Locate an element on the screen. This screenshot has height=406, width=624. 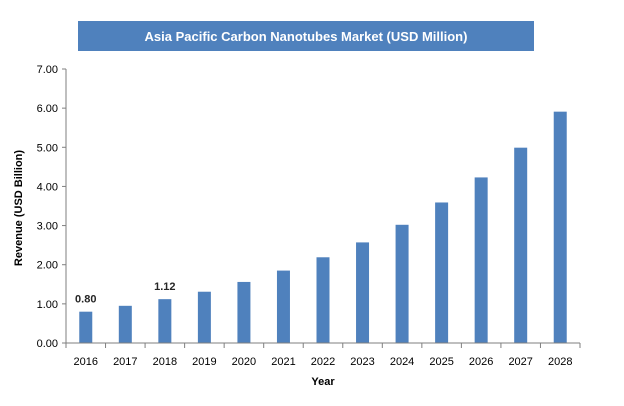
bar-2023 is located at coordinates (363, 292).